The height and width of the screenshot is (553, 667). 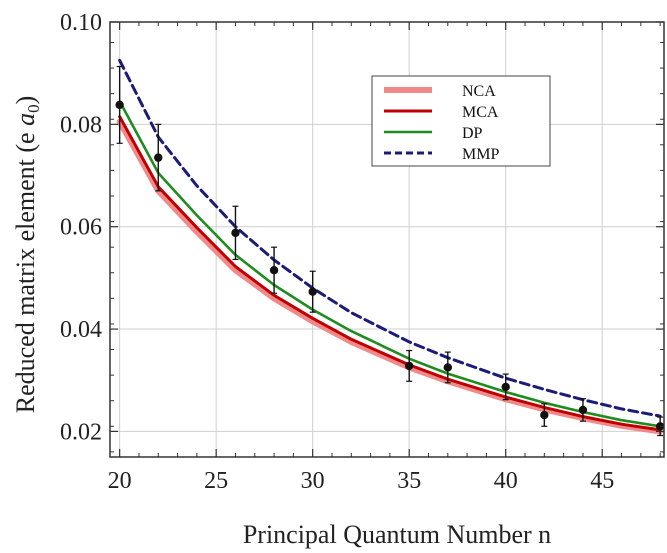 I want to click on x-tick-label: 30, so click(x=313, y=481).